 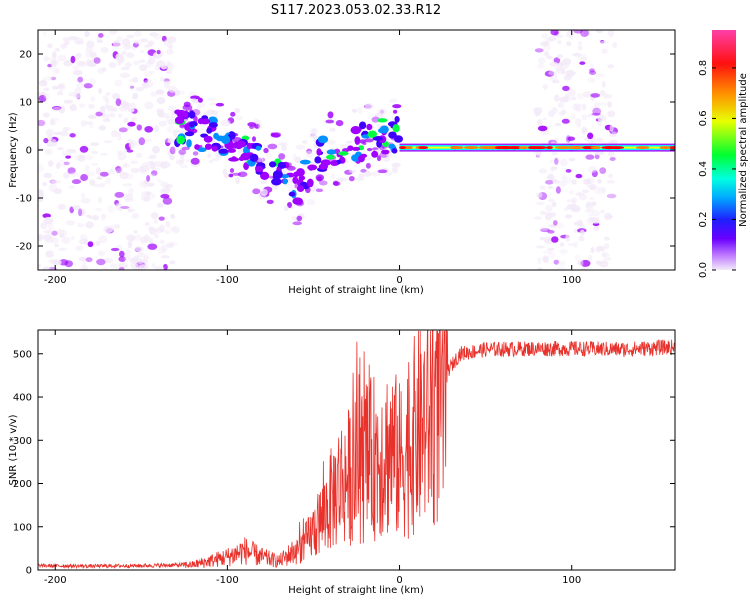 I want to click on x-tick-label: -200, so click(x=55, y=580).